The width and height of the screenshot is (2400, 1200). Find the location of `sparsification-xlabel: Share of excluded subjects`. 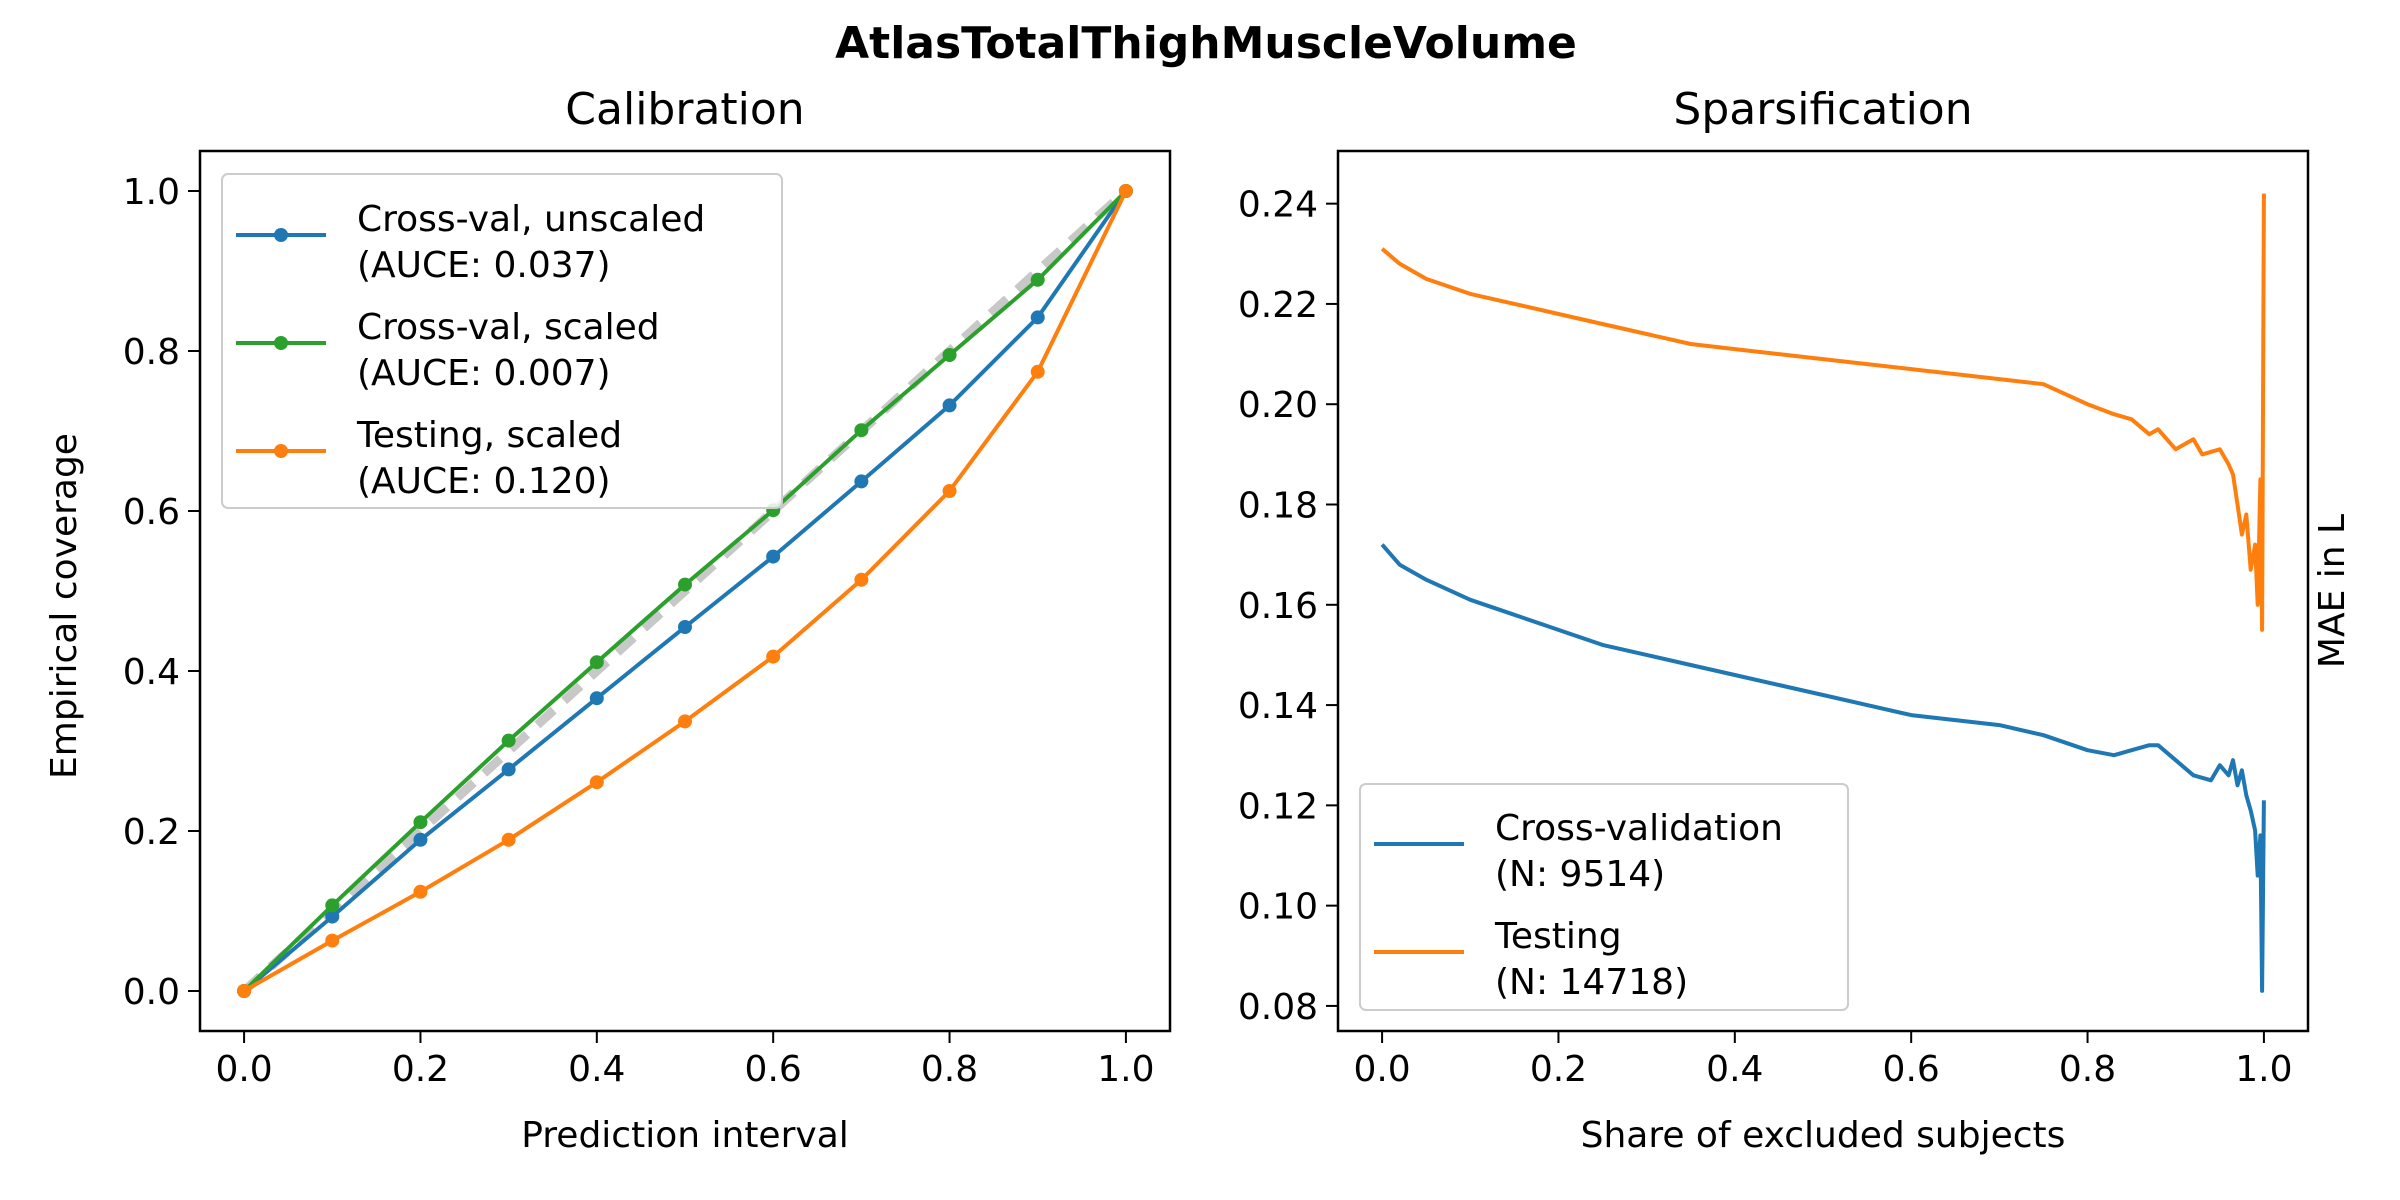

sparsification-xlabel: Share of excluded subjects is located at coordinates (1823, 1135).